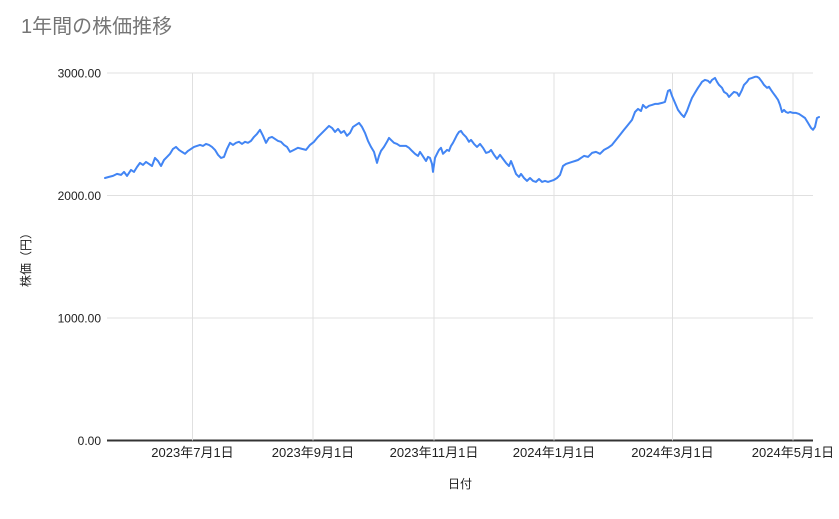 The width and height of the screenshot is (839, 519). Describe the element at coordinates (434, 452) in the screenshot. I see `x-tick-label: 2023年11月1日` at that location.